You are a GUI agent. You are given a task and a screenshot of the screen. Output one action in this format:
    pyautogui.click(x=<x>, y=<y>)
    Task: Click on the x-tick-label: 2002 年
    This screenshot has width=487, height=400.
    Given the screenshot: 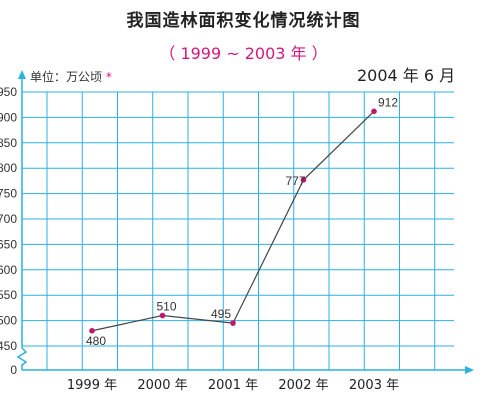 What is the action you would take?
    pyautogui.click(x=303, y=385)
    